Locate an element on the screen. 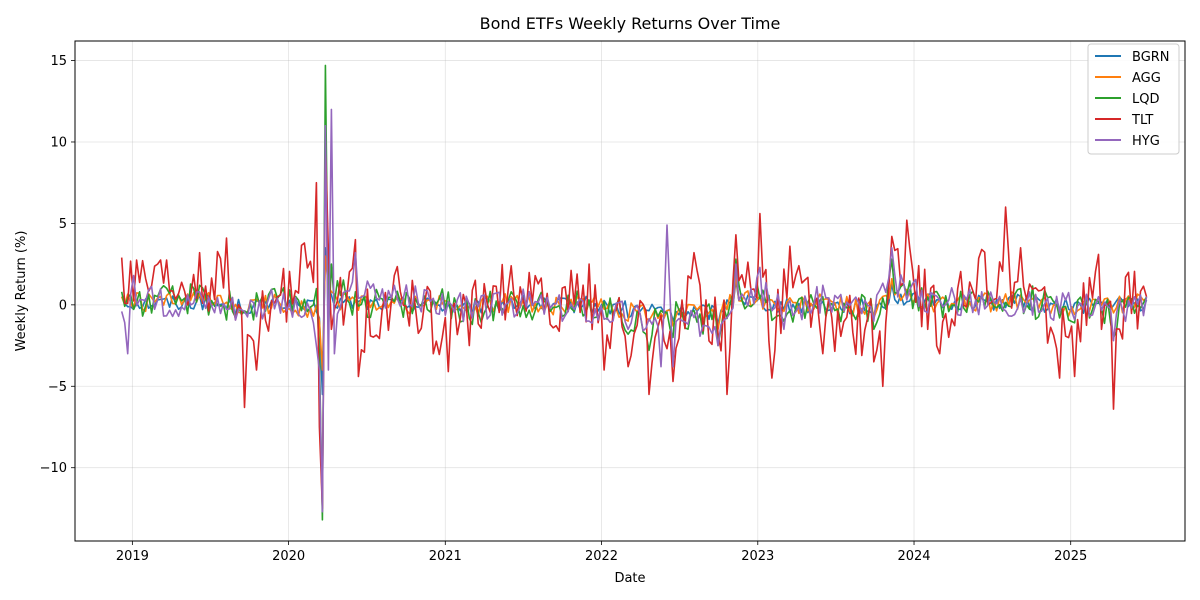 The width and height of the screenshot is (1200, 600). y-tick-label: 10 is located at coordinates (58, 142).